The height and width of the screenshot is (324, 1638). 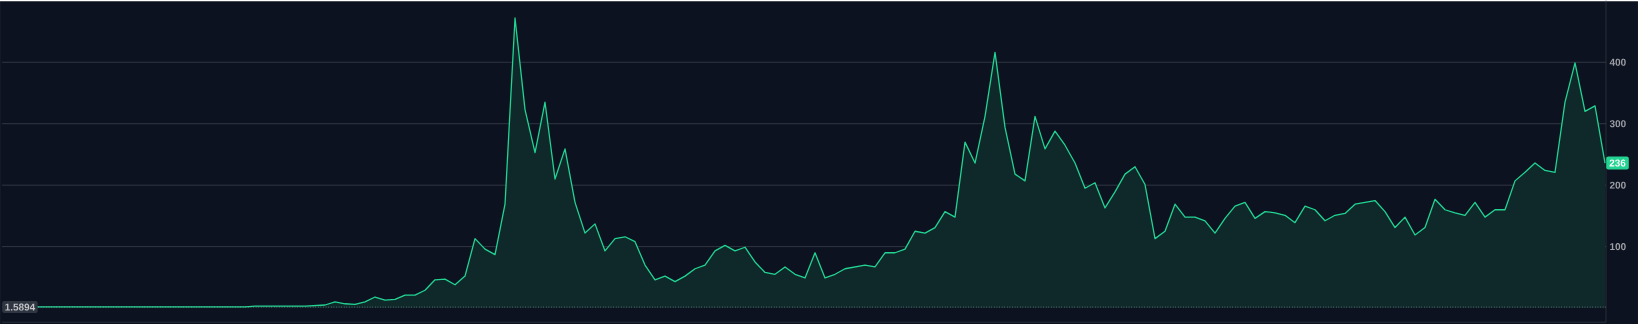 I want to click on data-label: 236, so click(x=1617, y=163).